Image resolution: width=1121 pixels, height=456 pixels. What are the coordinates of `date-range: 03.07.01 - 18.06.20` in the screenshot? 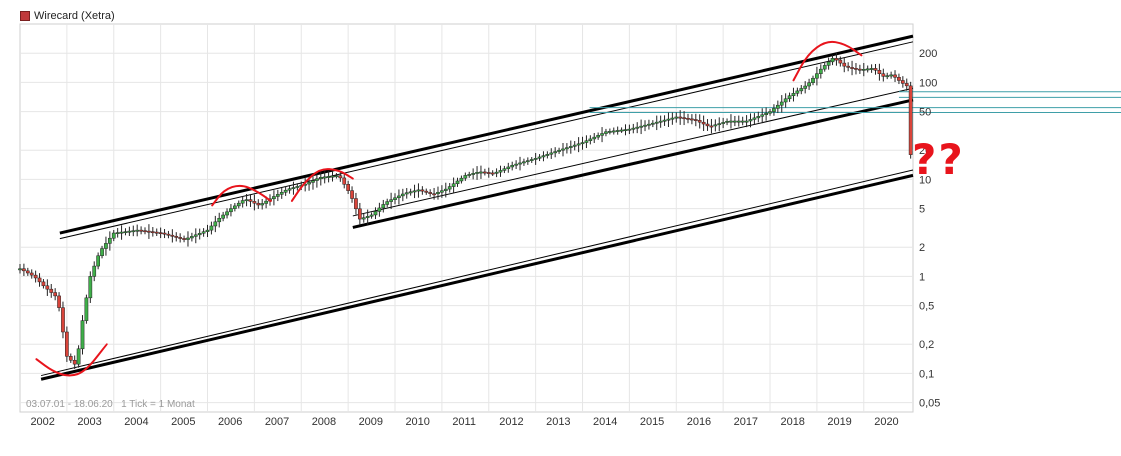 It's located at (69, 404).